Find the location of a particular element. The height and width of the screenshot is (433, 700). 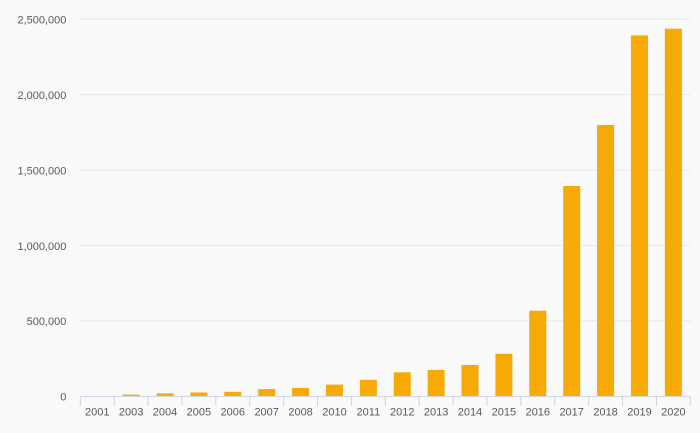

svg-text: 2018 is located at coordinates (605, 412).